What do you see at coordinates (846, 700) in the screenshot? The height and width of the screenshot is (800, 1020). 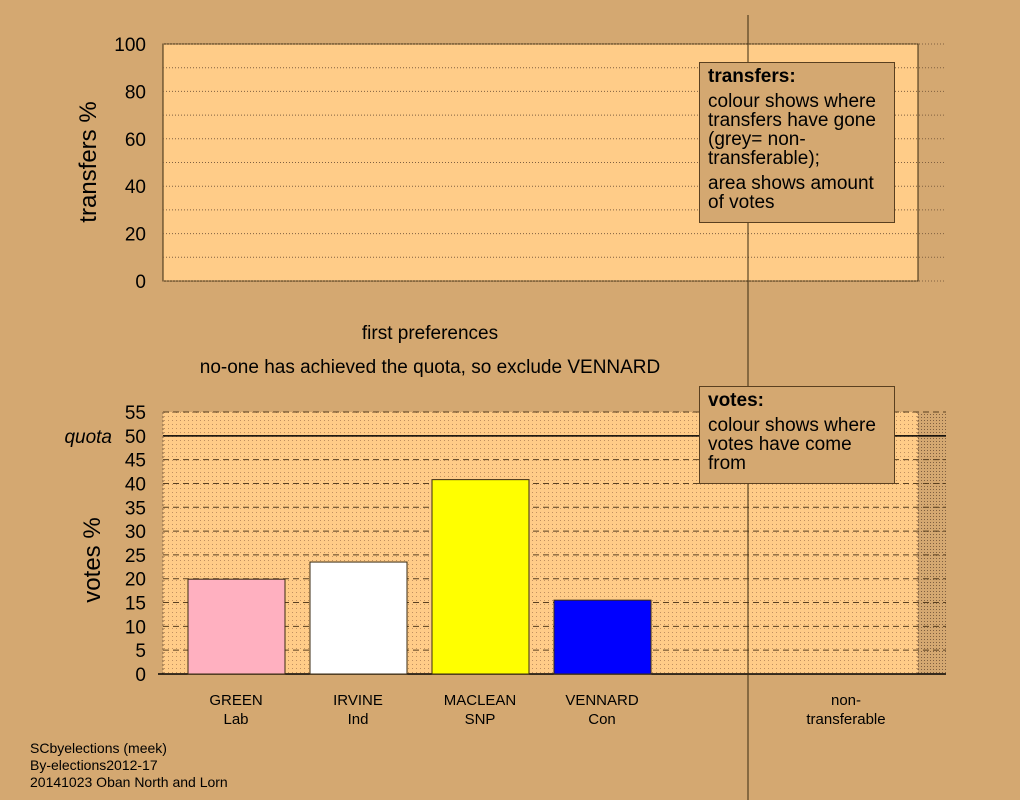 I see `x-tick-label: non-` at bounding box center [846, 700].